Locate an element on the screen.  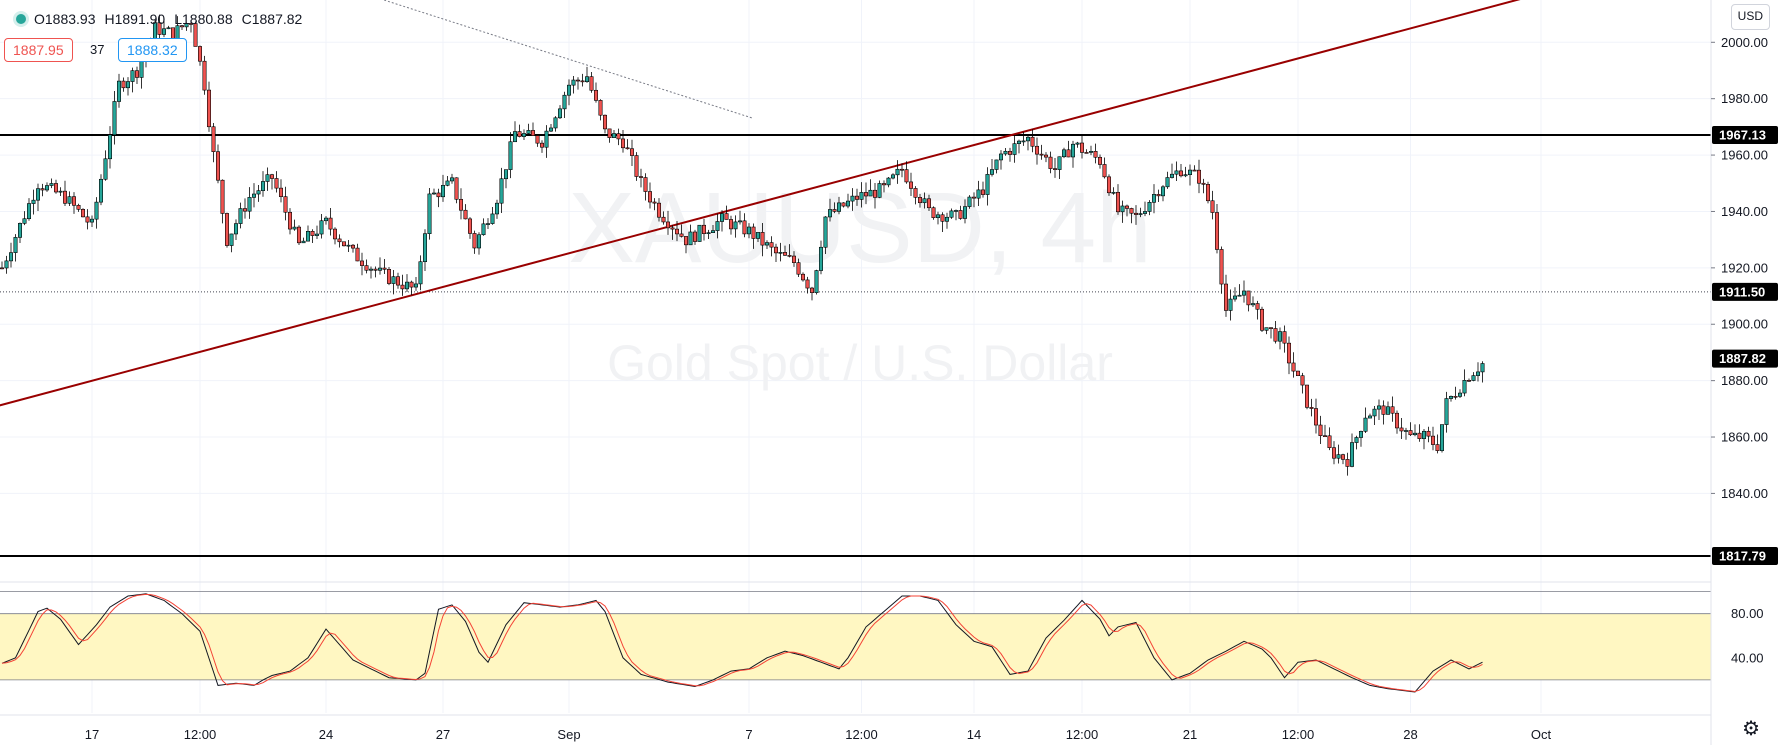
price-tick-label: 1900.00 is located at coordinates (1744, 324).